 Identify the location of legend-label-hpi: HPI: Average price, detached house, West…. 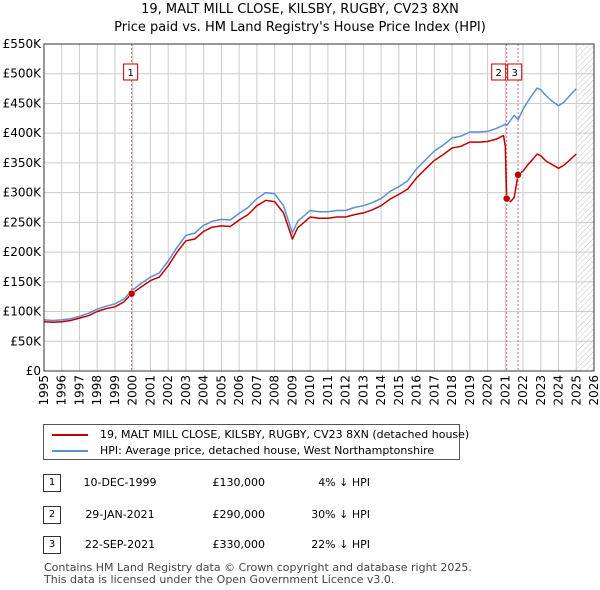
(267, 450).